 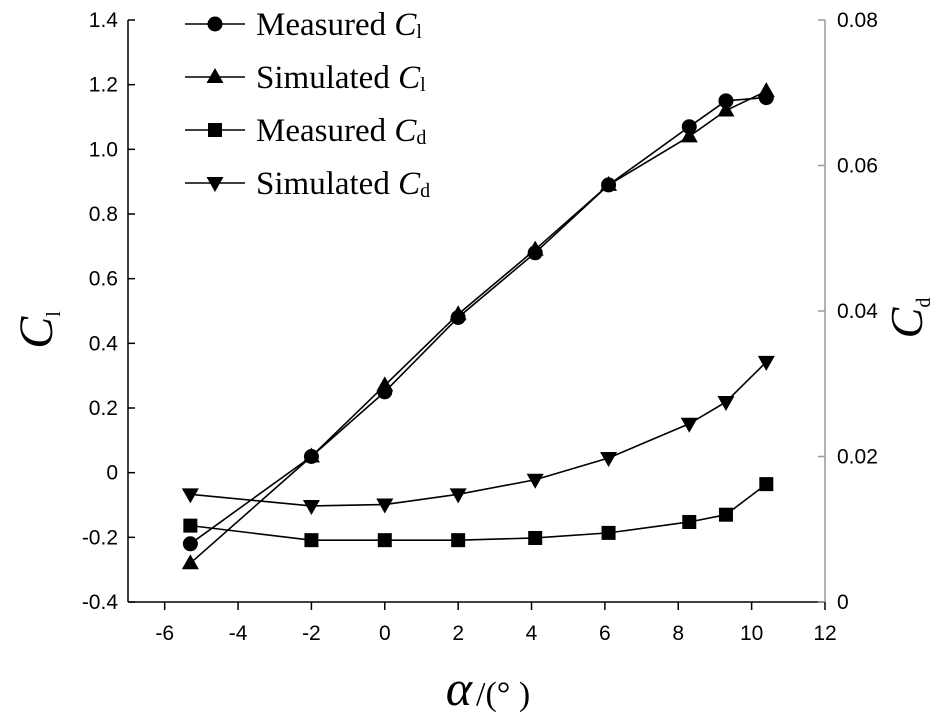 I want to click on y-left-tick-label: -0.2, so click(x=100, y=537).